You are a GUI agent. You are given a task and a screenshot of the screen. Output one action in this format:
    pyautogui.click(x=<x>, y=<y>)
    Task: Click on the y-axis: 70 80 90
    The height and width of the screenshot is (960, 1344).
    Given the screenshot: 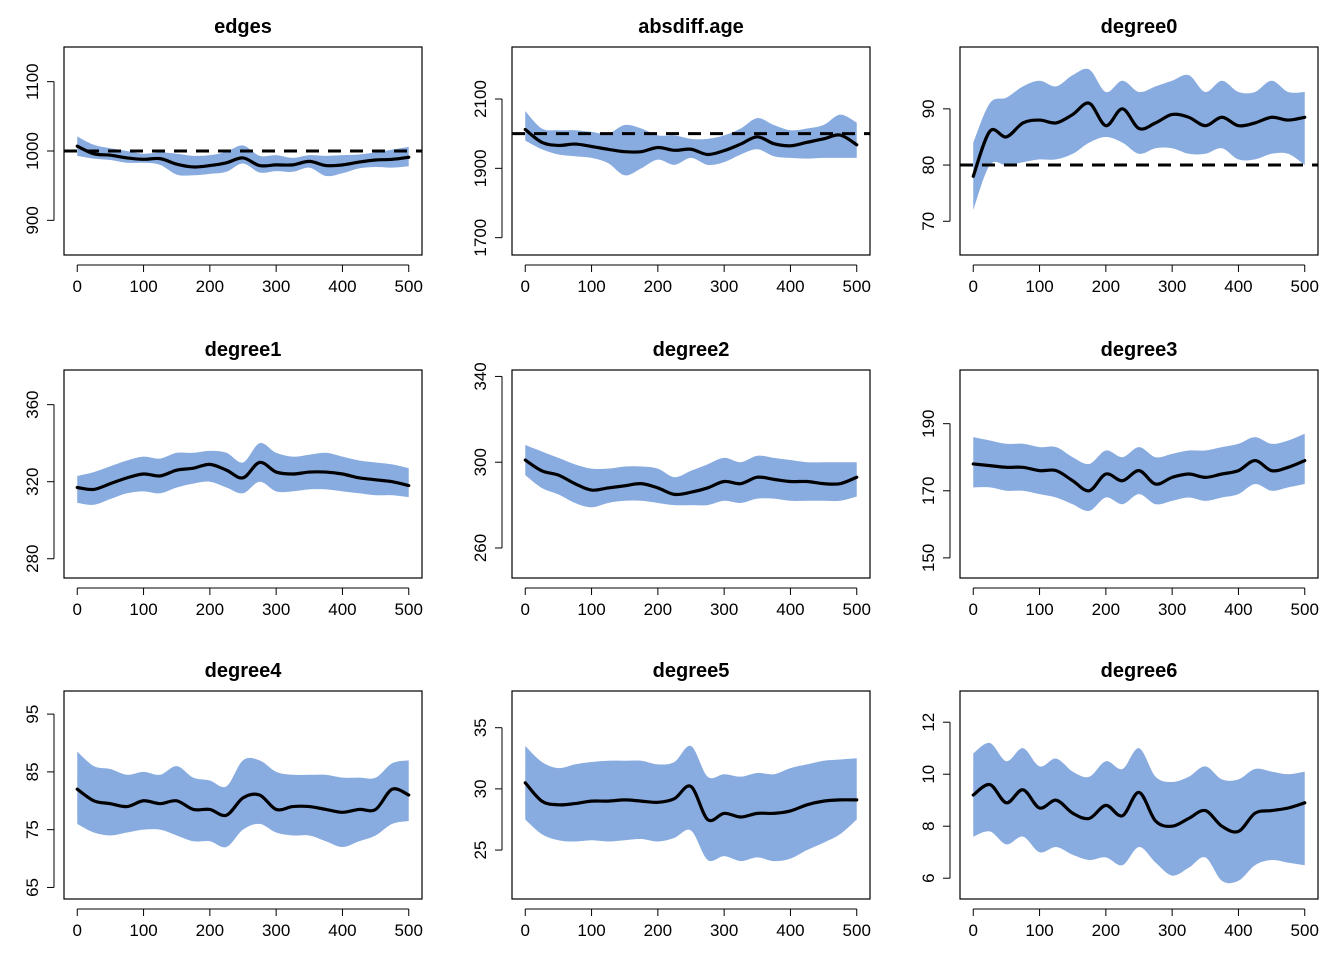 What is the action you would take?
    pyautogui.click(x=935, y=165)
    